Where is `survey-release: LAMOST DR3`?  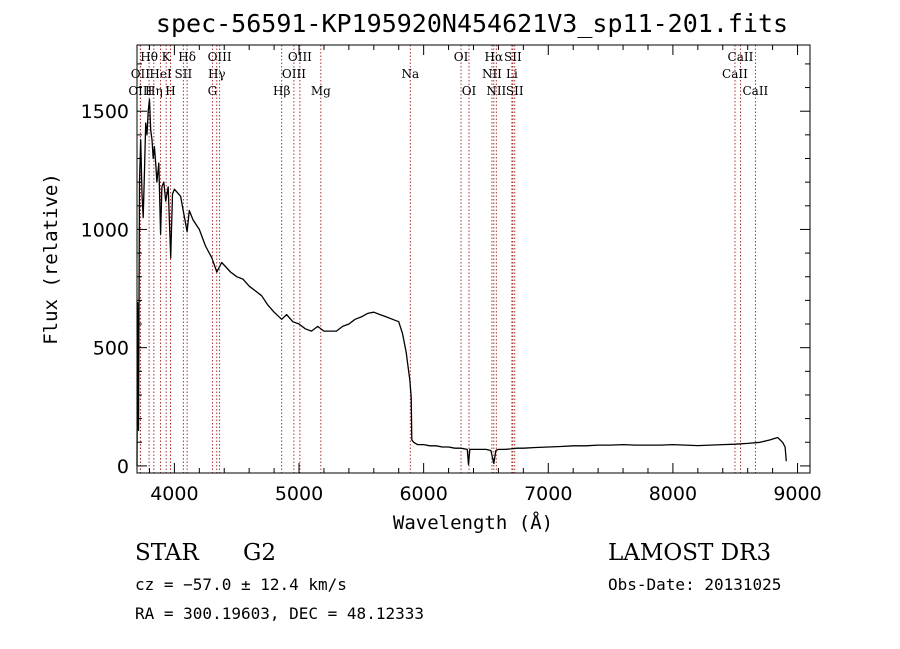
survey-release: LAMOST DR3 is located at coordinates (689, 553).